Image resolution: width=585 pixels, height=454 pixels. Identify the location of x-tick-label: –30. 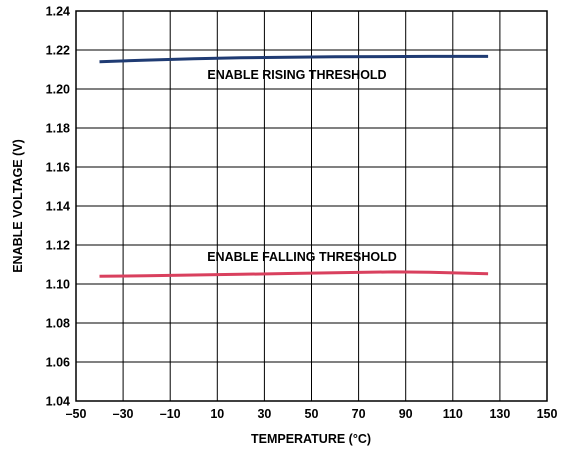
(123, 414).